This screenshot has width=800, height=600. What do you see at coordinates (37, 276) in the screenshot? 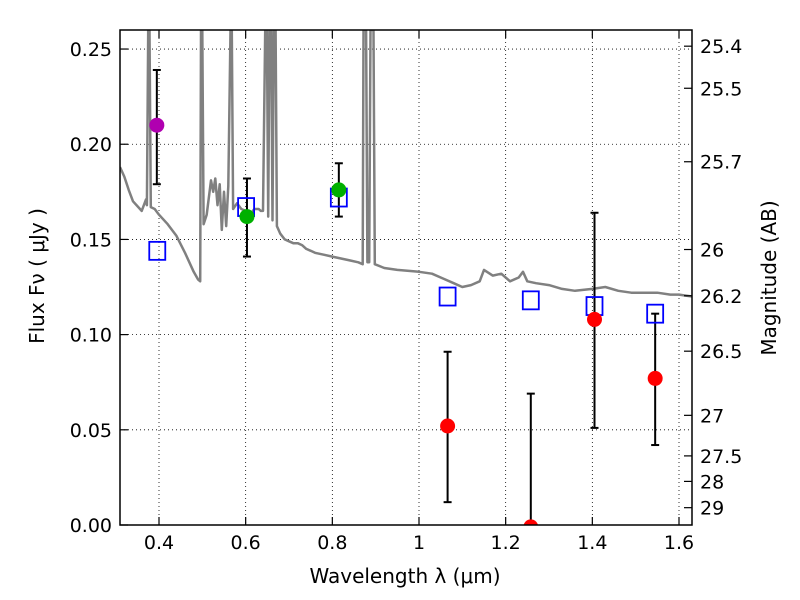
I see `y-axis-label: Flux Fν ( μJy )` at bounding box center [37, 276].